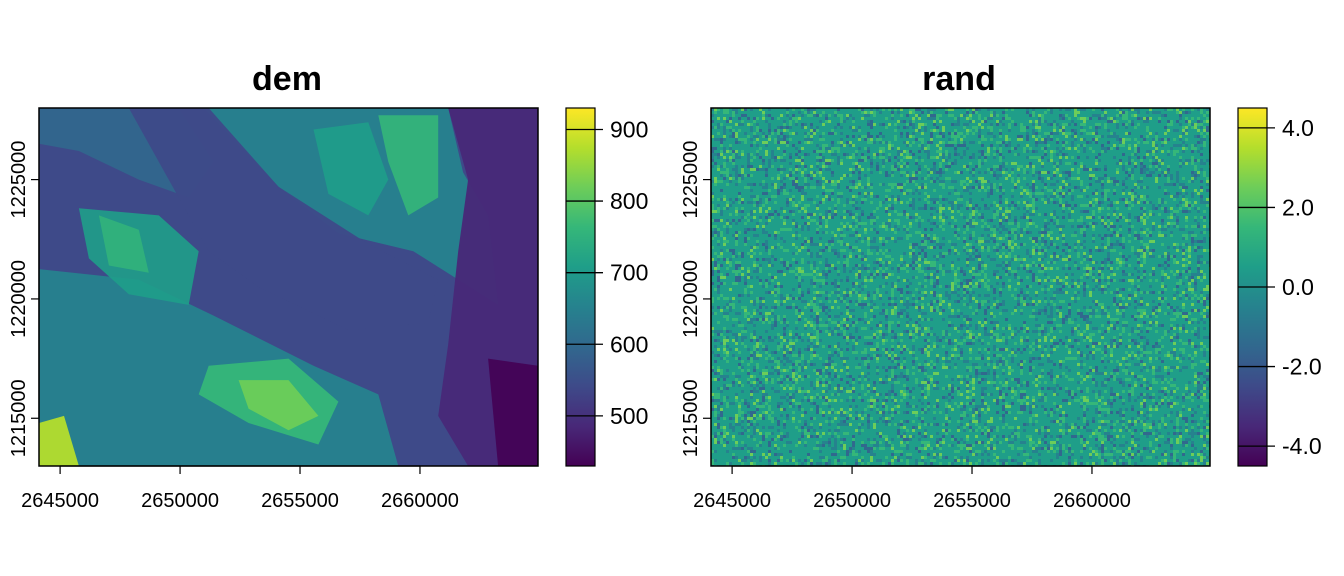 Image resolution: width=1344 pixels, height=576 pixels. What do you see at coordinates (513, 412) in the screenshot?
I see `dem-terrain-se-lowland` at bounding box center [513, 412].